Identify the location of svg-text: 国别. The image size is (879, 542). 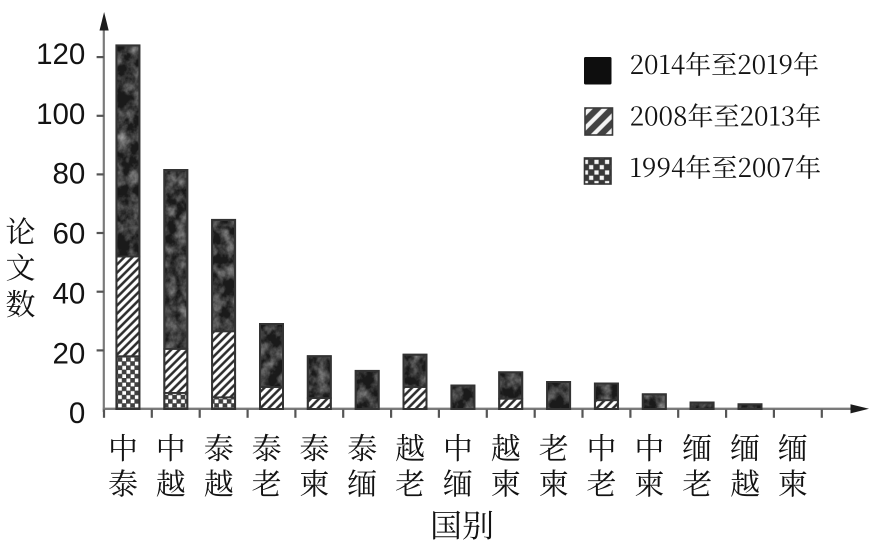
(462, 521).